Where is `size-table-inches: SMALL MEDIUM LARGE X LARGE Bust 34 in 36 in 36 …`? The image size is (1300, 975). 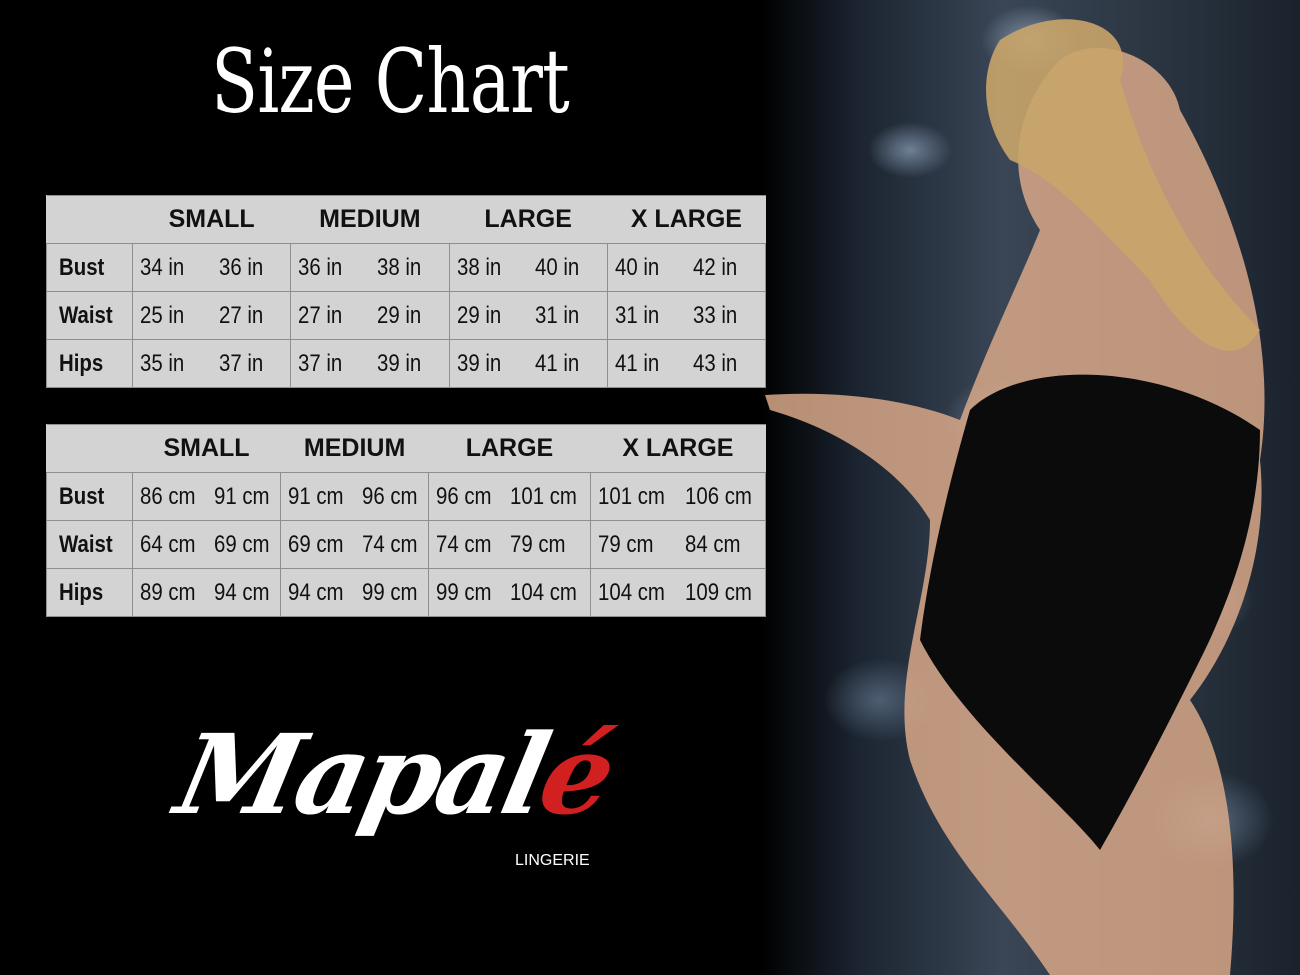
size-table-inches: SMALL MEDIUM LARGE X LARGE Bust 34 in 36 in 36 … is located at coordinates (406, 291).